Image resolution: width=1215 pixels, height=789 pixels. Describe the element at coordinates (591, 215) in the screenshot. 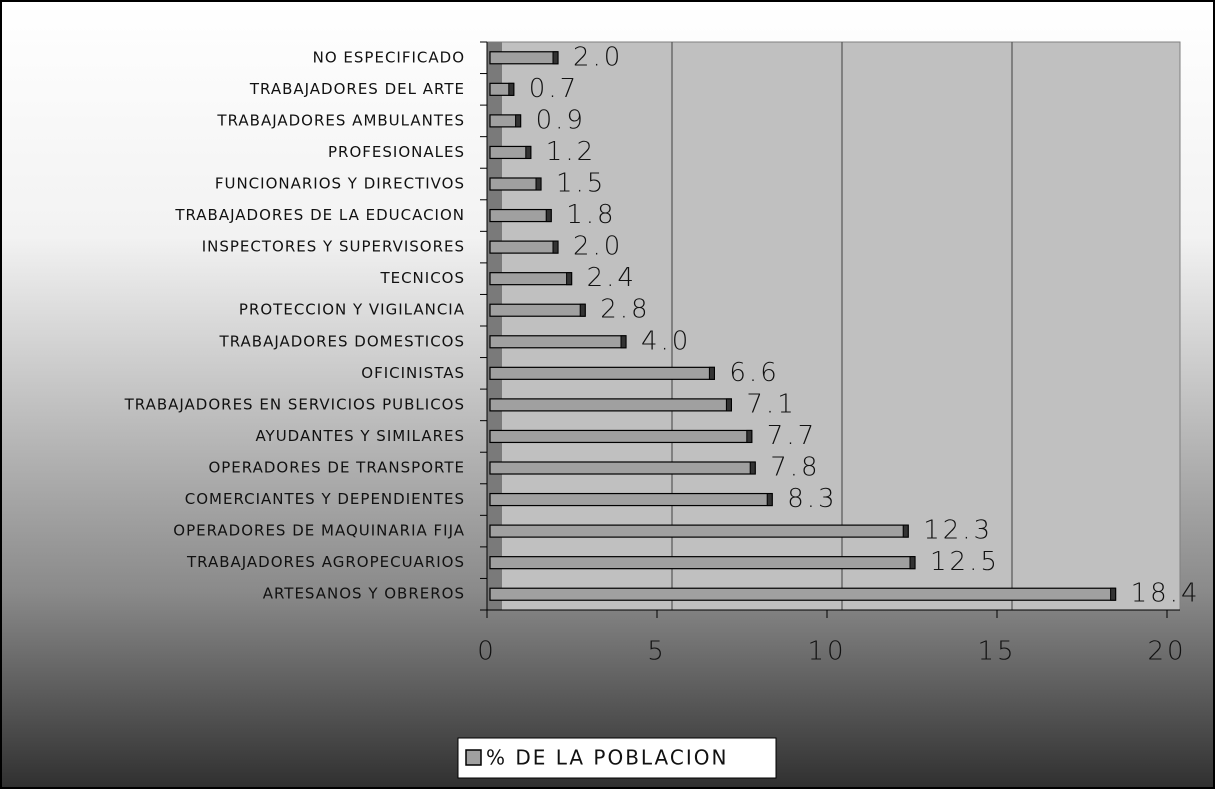

I see `data-label: 1.8` at that location.